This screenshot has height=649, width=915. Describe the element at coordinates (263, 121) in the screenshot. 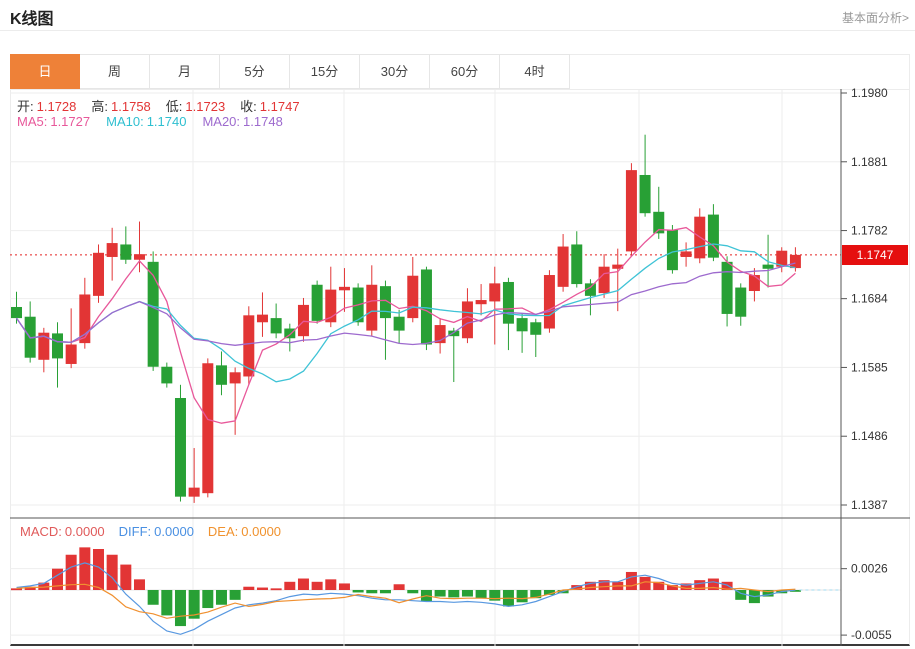

I see `ma20-value: 1.1748` at that location.